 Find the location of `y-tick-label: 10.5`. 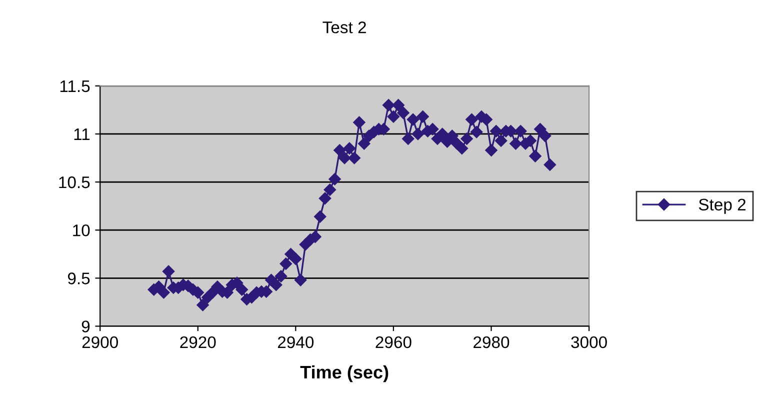

y-tick-label: 10.5 is located at coordinates (74, 182).